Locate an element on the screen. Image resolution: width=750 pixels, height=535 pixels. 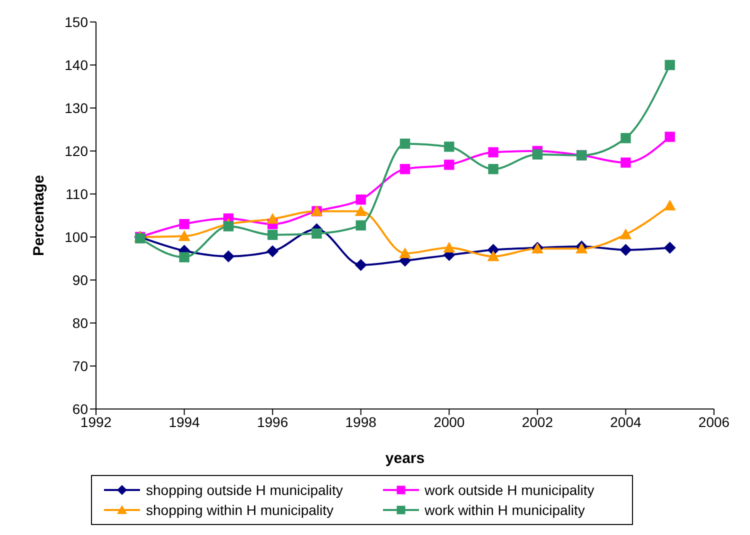
y-axis-title: Percentage is located at coordinates (39, 215).